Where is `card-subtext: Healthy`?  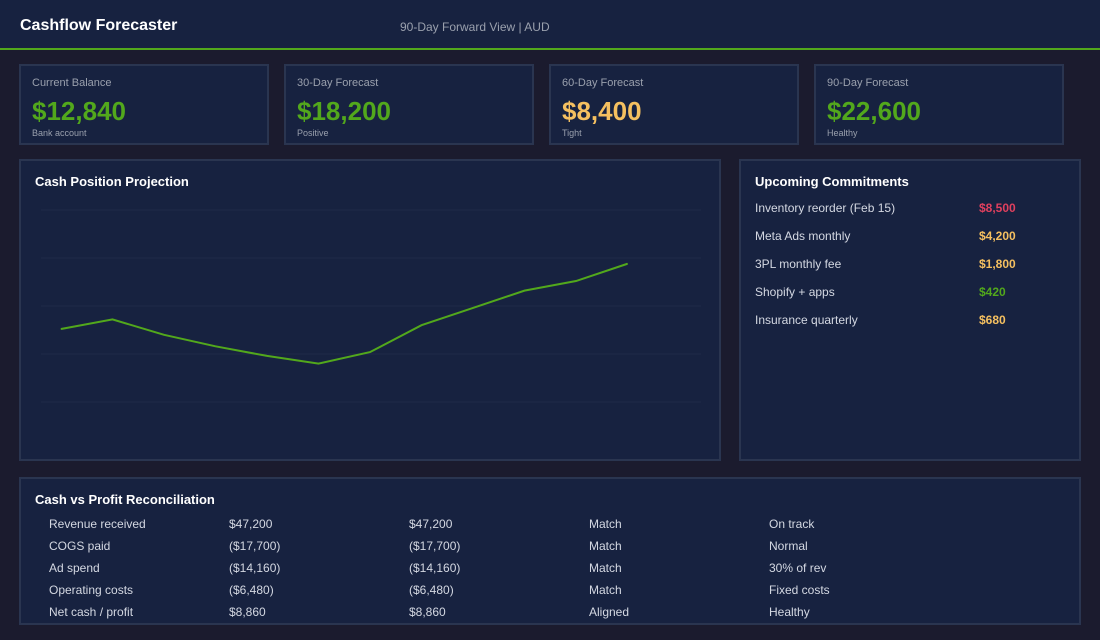
card-subtext: Healthy is located at coordinates (842, 133).